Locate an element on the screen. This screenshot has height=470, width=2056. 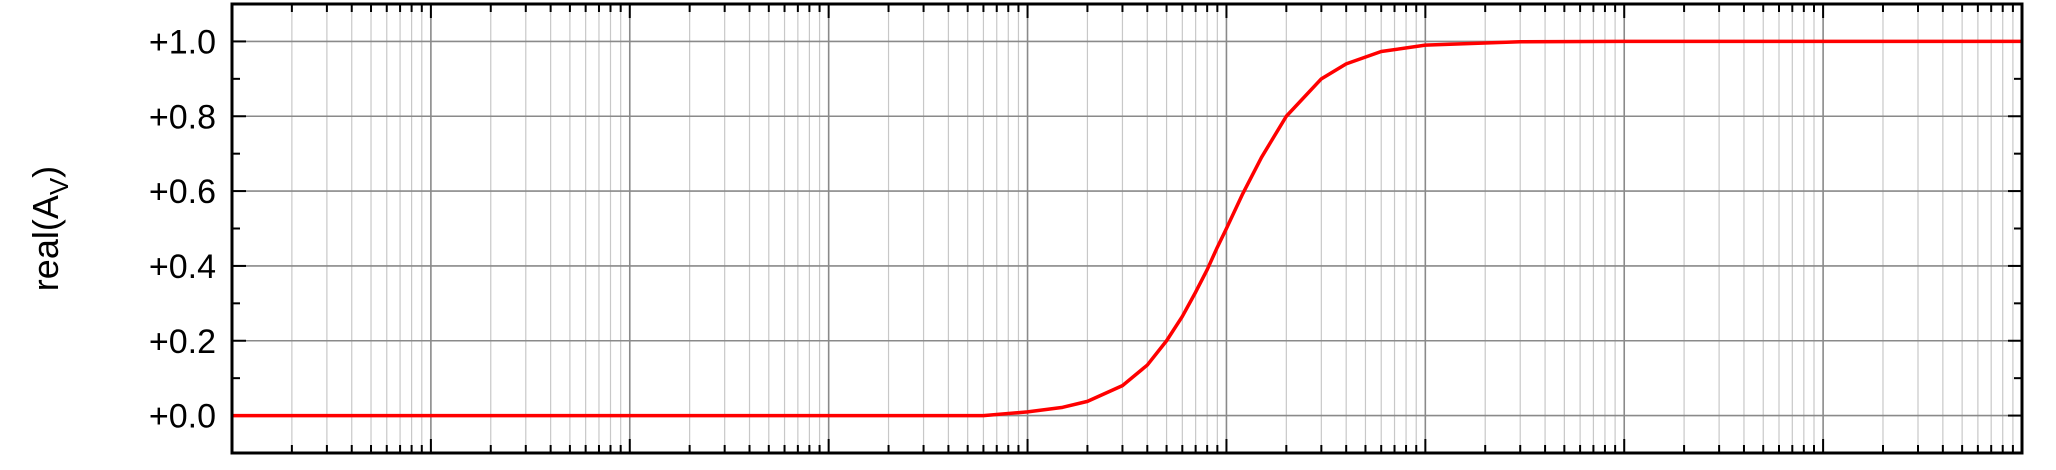
y-tick-labels: +0.0 +0.2 +0.4 +0.6 +0.8 +1.0 is located at coordinates (182, 229).